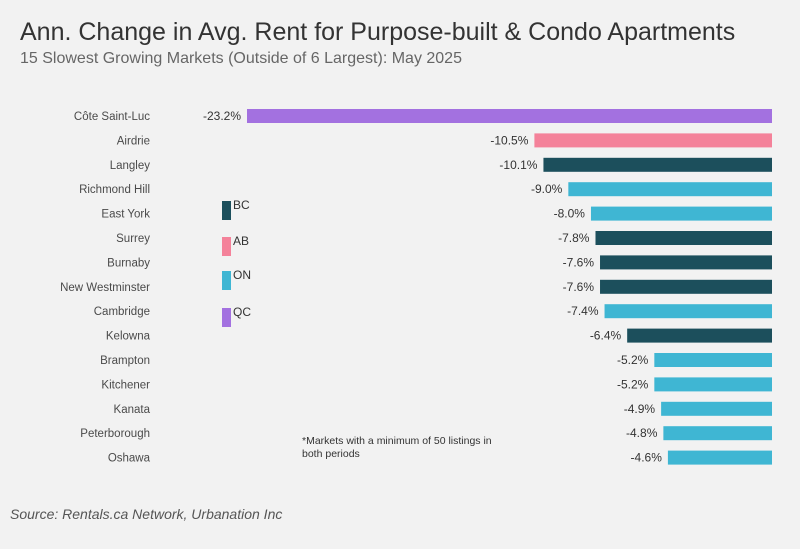 The image size is (800, 549). I want to click on value-label: -10.1%, so click(518, 165).